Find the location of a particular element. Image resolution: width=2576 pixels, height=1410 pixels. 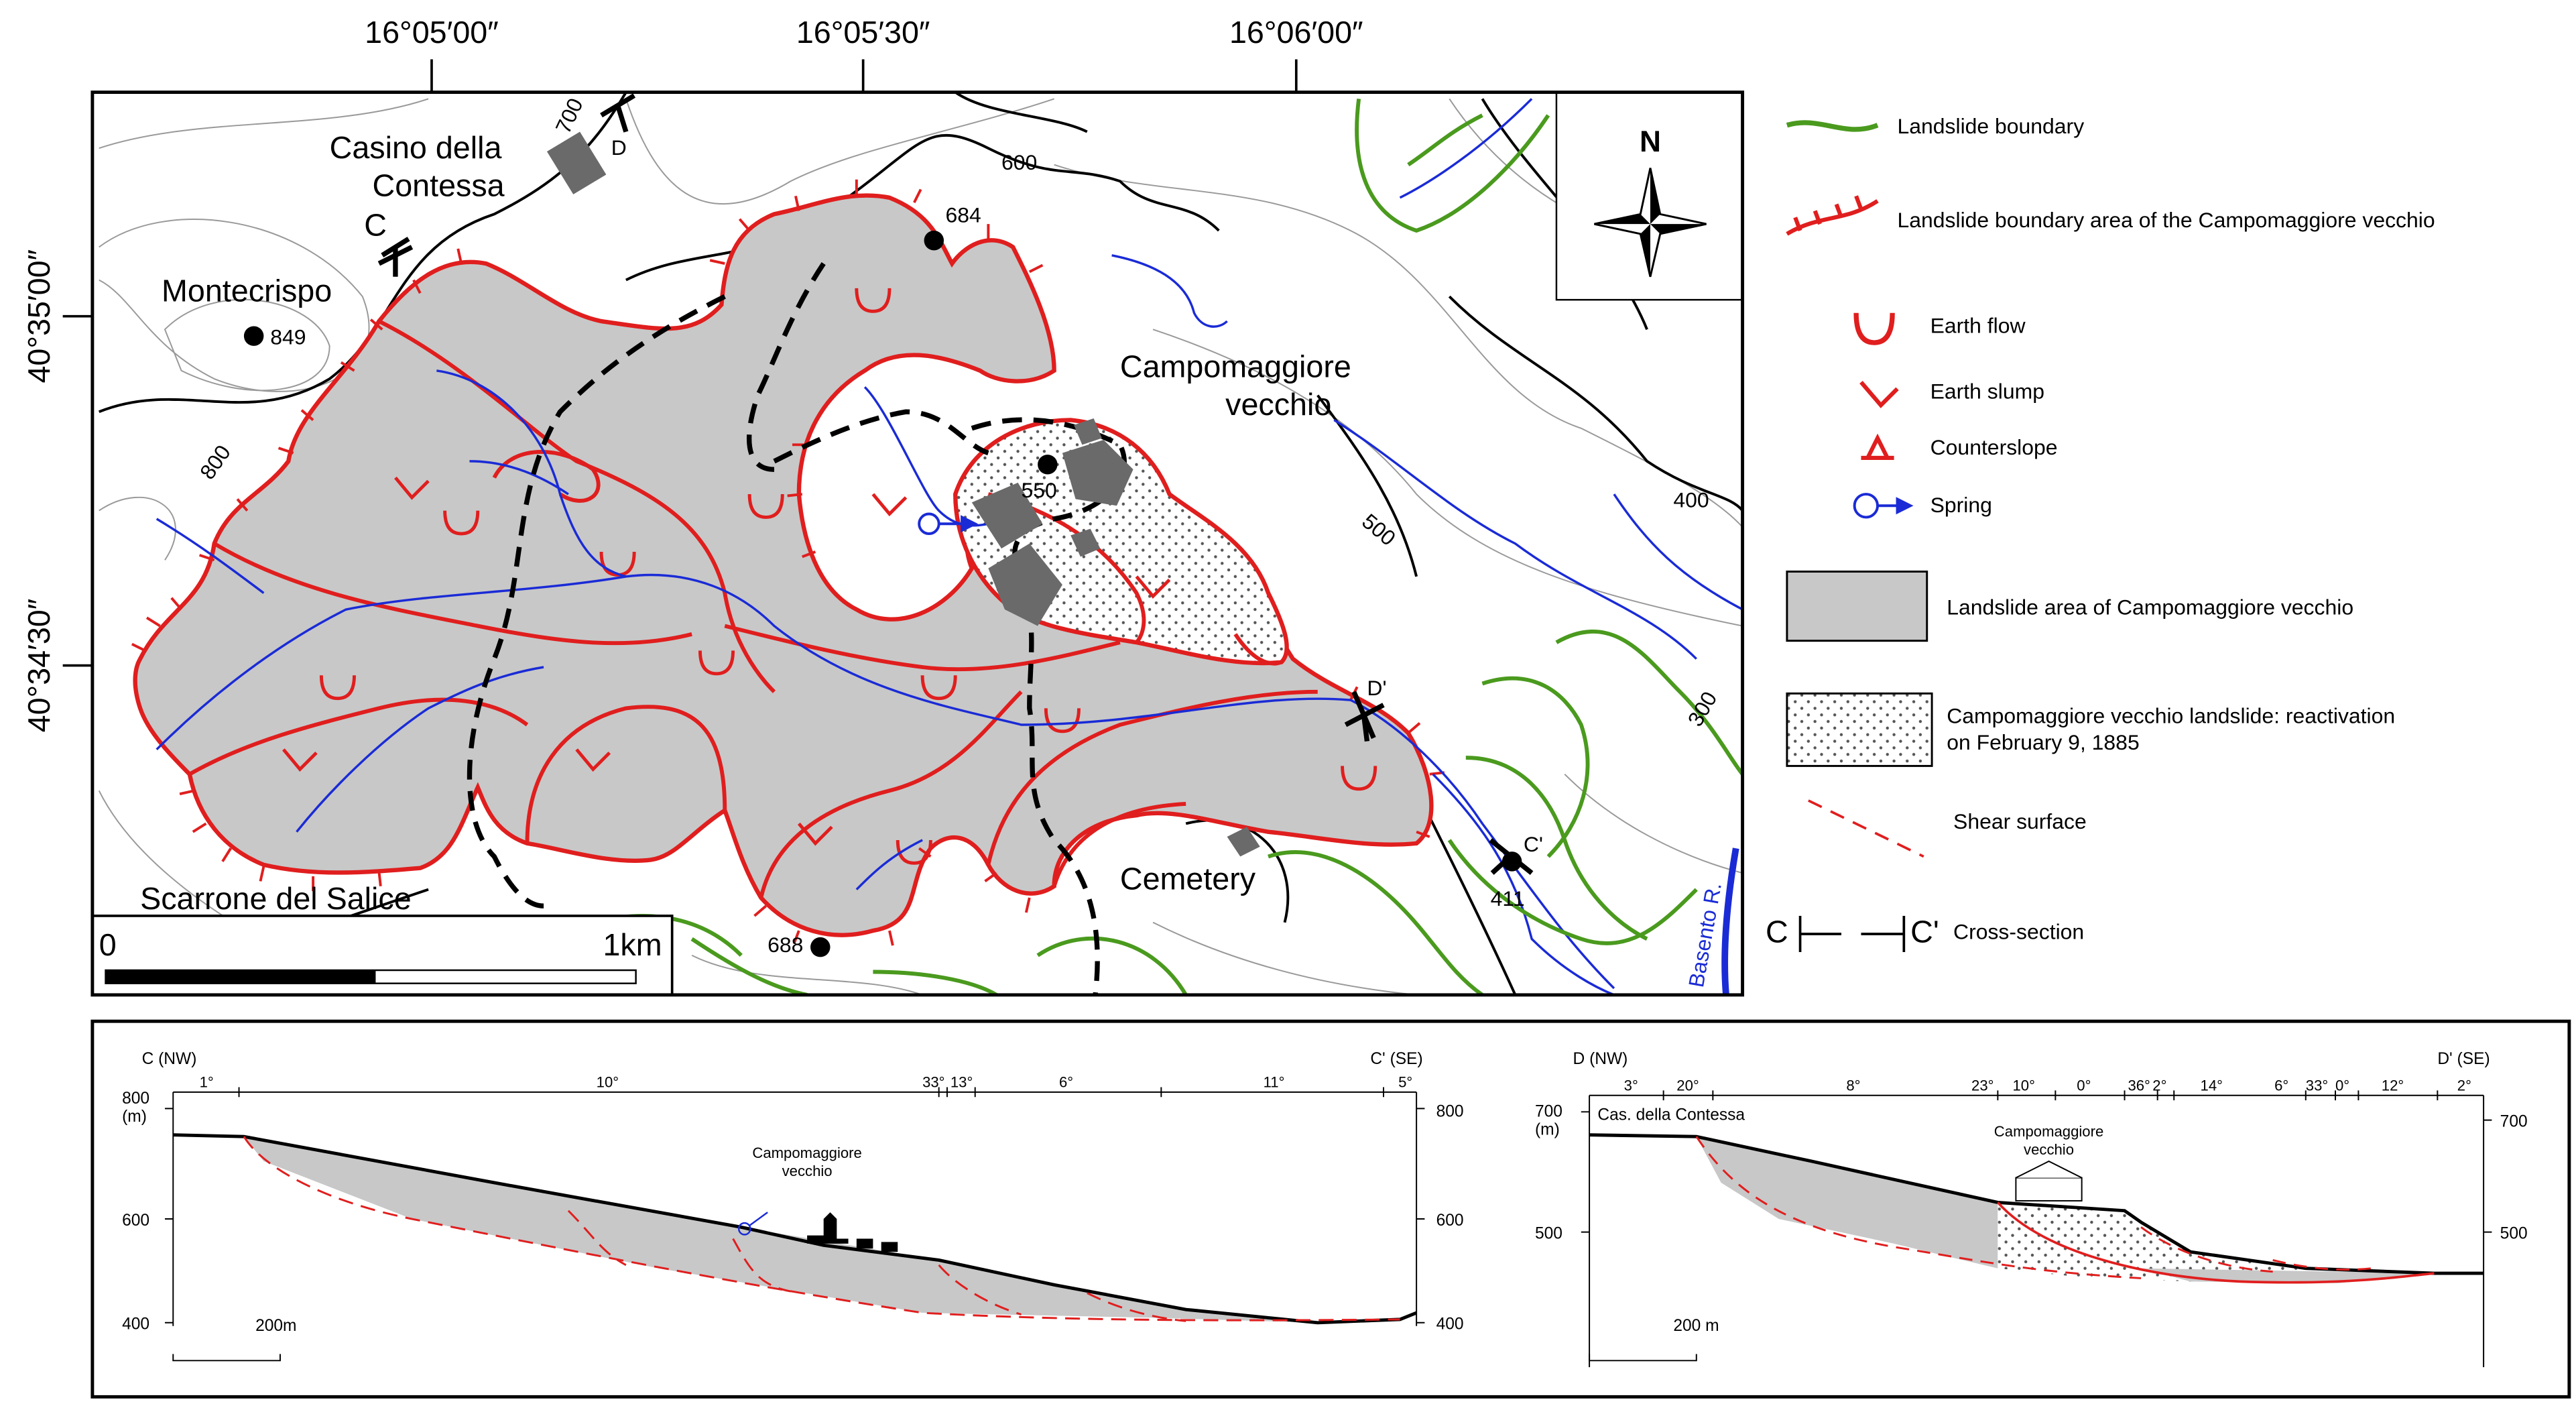

elevation-label: 684 is located at coordinates (963, 215).